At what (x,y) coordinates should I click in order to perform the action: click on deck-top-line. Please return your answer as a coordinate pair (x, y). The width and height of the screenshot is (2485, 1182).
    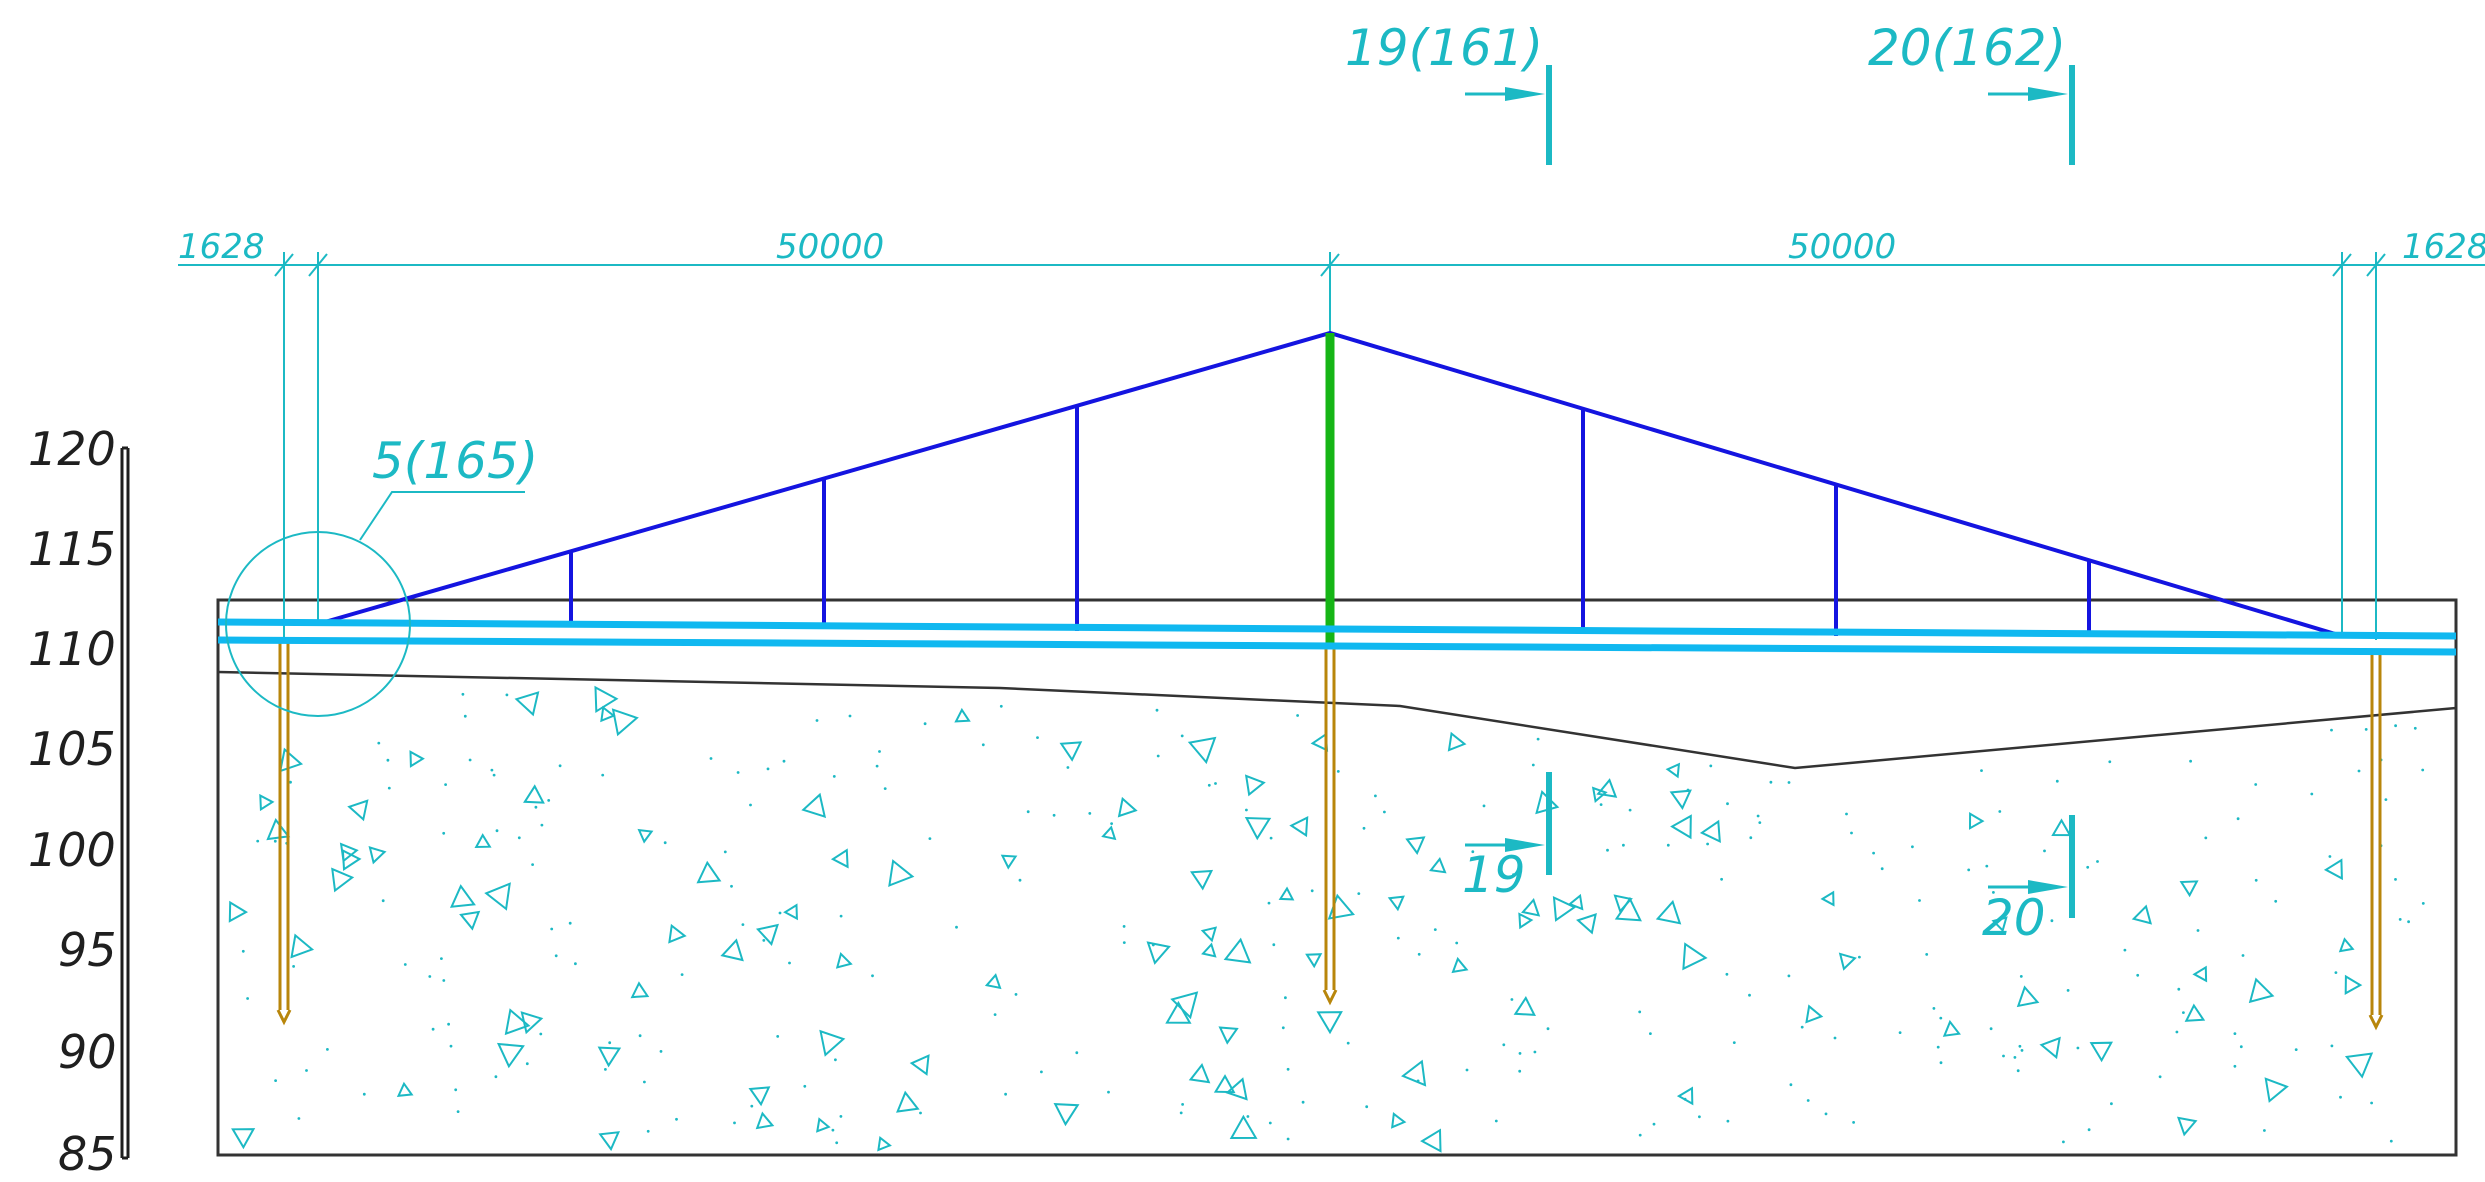
    Looking at the image, I should click on (1337, 629).